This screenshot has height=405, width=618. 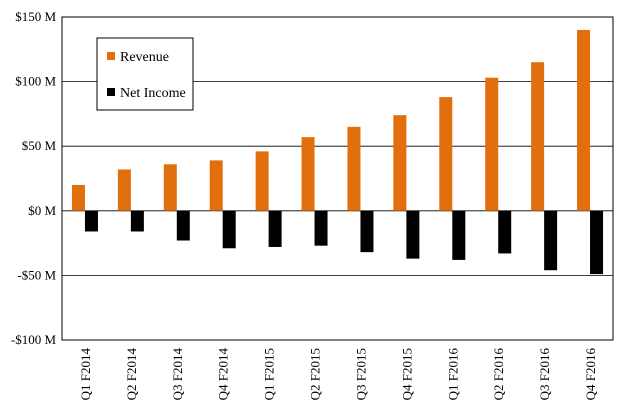 I want to click on x-tick-label: Q2 F2014, so click(x=131, y=374).